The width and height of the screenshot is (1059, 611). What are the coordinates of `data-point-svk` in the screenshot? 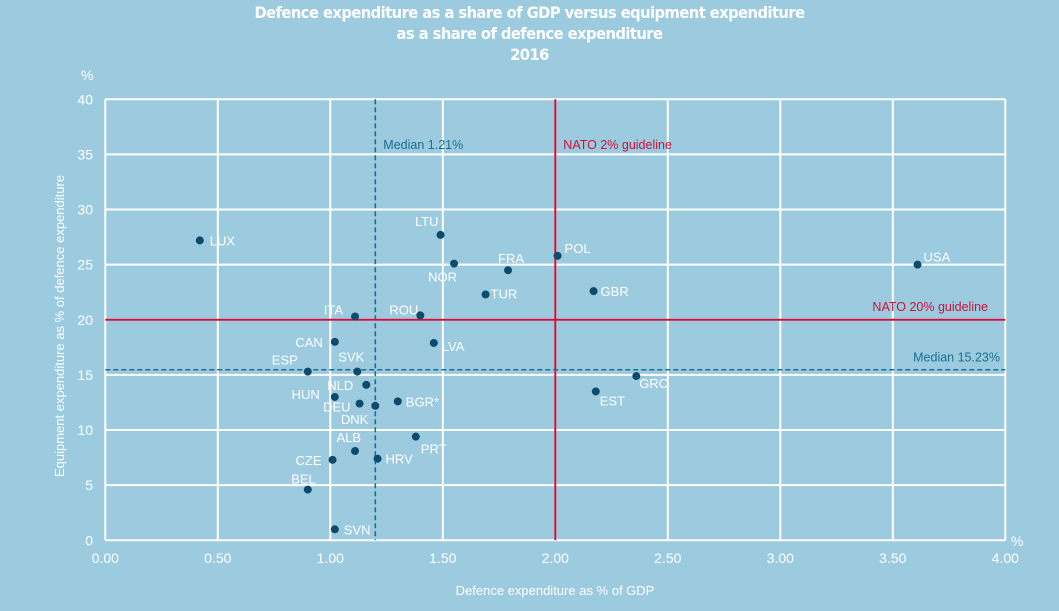 It's located at (357, 371).